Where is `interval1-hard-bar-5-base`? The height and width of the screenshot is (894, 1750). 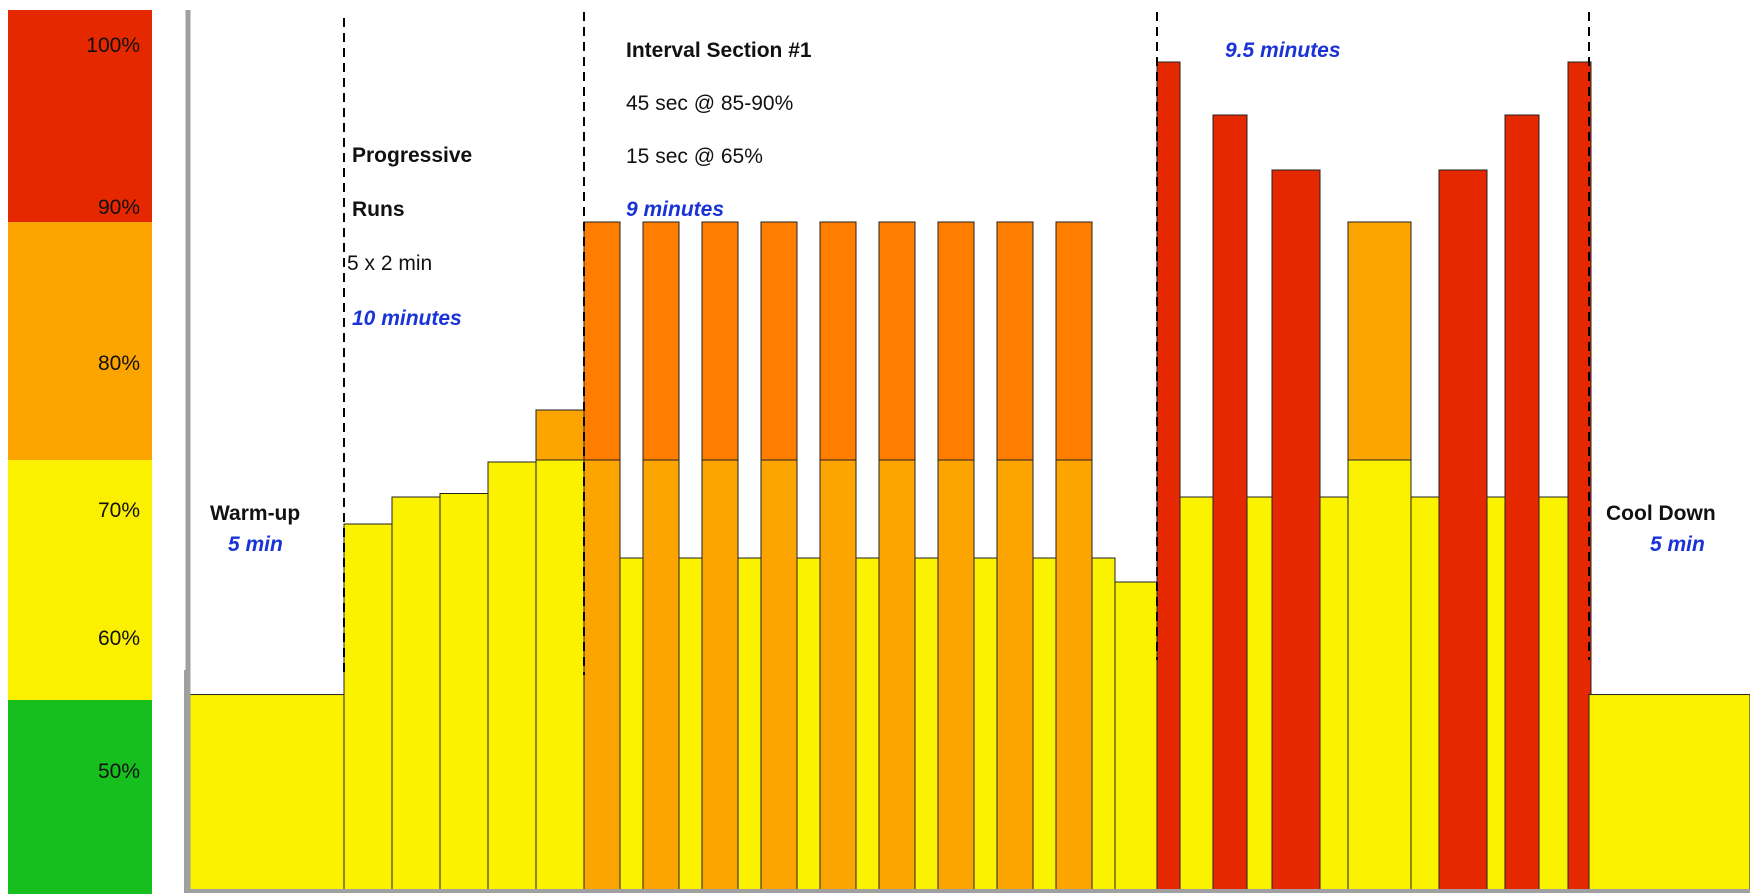
interval1-hard-bar-5-base is located at coordinates (838, 675).